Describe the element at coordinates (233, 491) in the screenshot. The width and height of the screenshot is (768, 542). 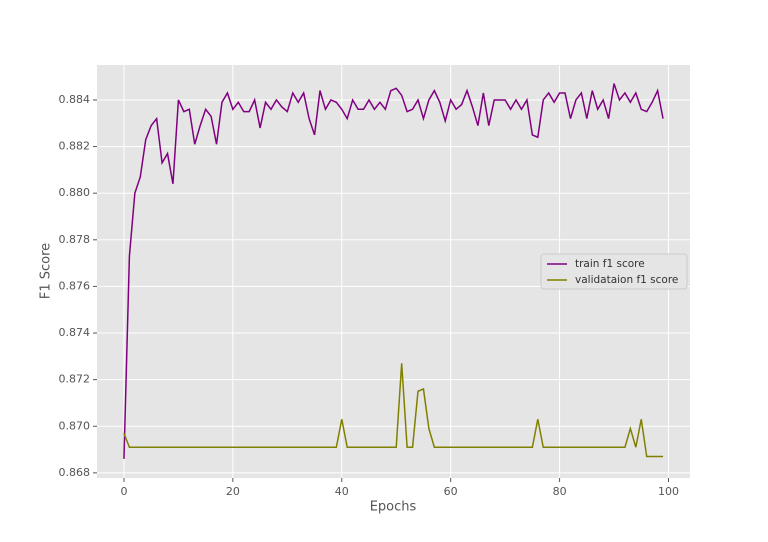
I see `x-tick-label: 20` at that location.